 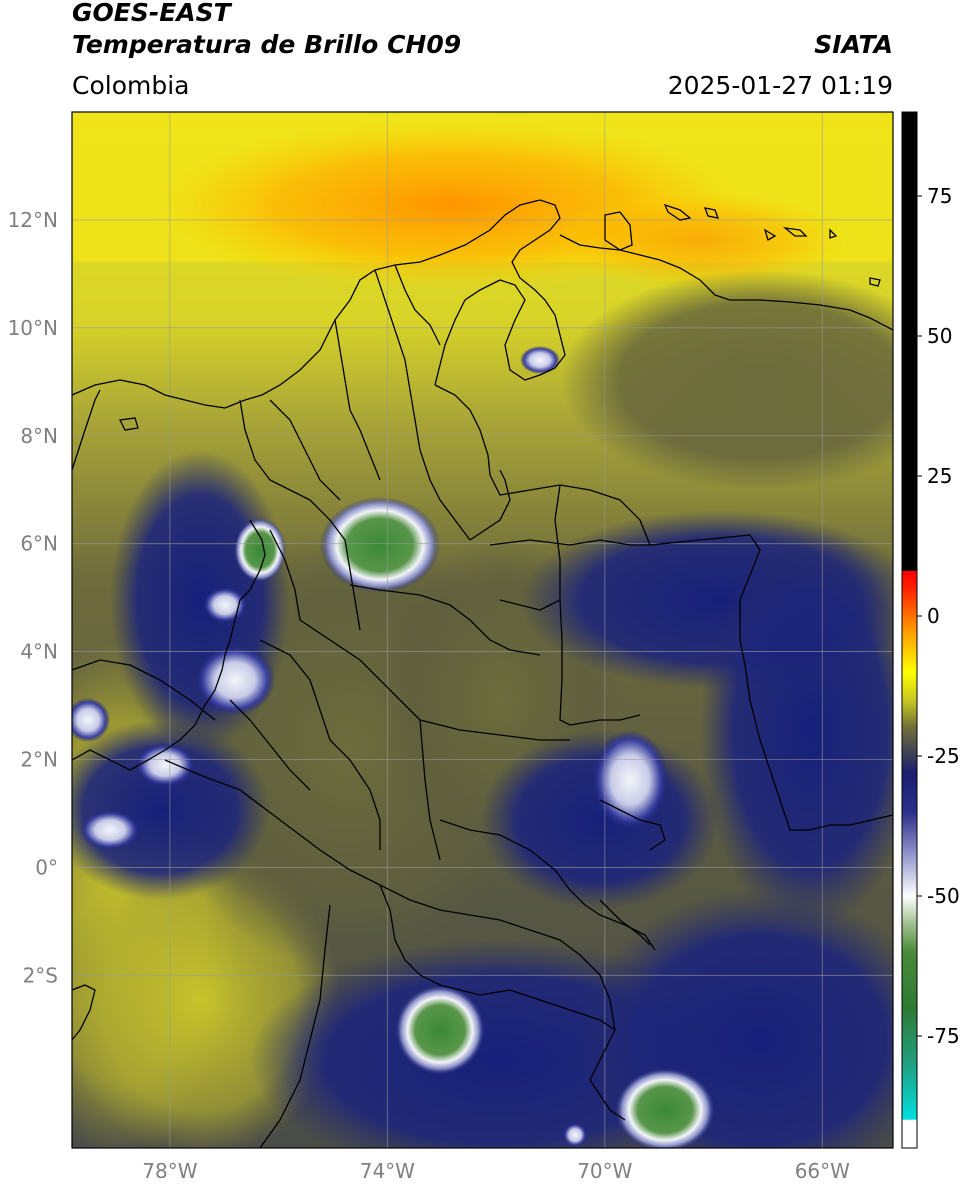 I want to click on colorbar-tick-label: 75, so click(x=939, y=196).